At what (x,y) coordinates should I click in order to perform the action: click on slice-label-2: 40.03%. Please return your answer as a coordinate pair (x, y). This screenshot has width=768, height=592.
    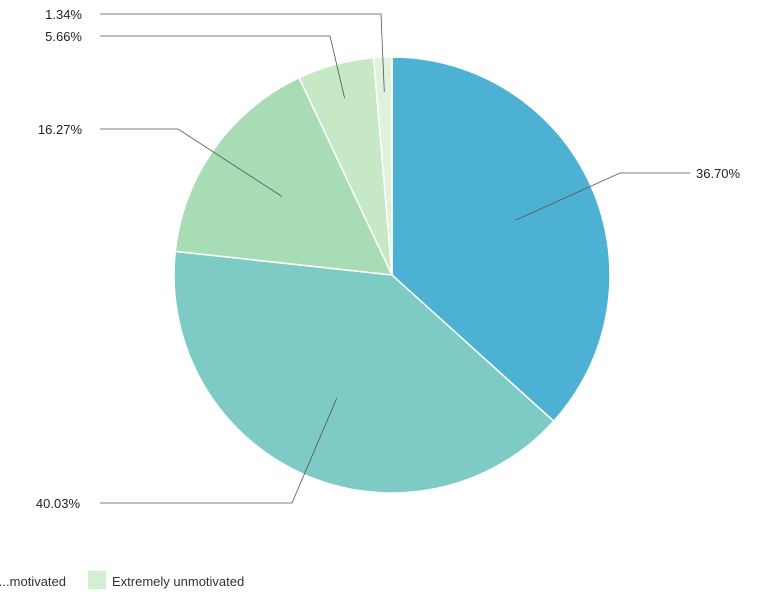
    Looking at the image, I should click on (58, 503).